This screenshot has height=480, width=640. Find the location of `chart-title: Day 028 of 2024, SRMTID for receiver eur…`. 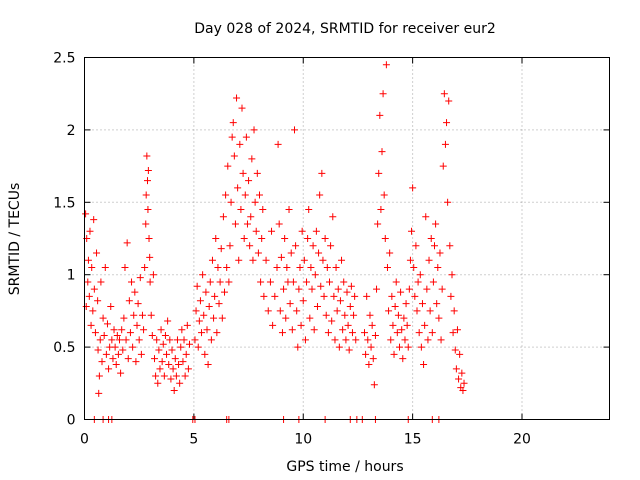

chart-title: Day 028 of 2024, SRMTID for receiver eur… is located at coordinates (345, 29).